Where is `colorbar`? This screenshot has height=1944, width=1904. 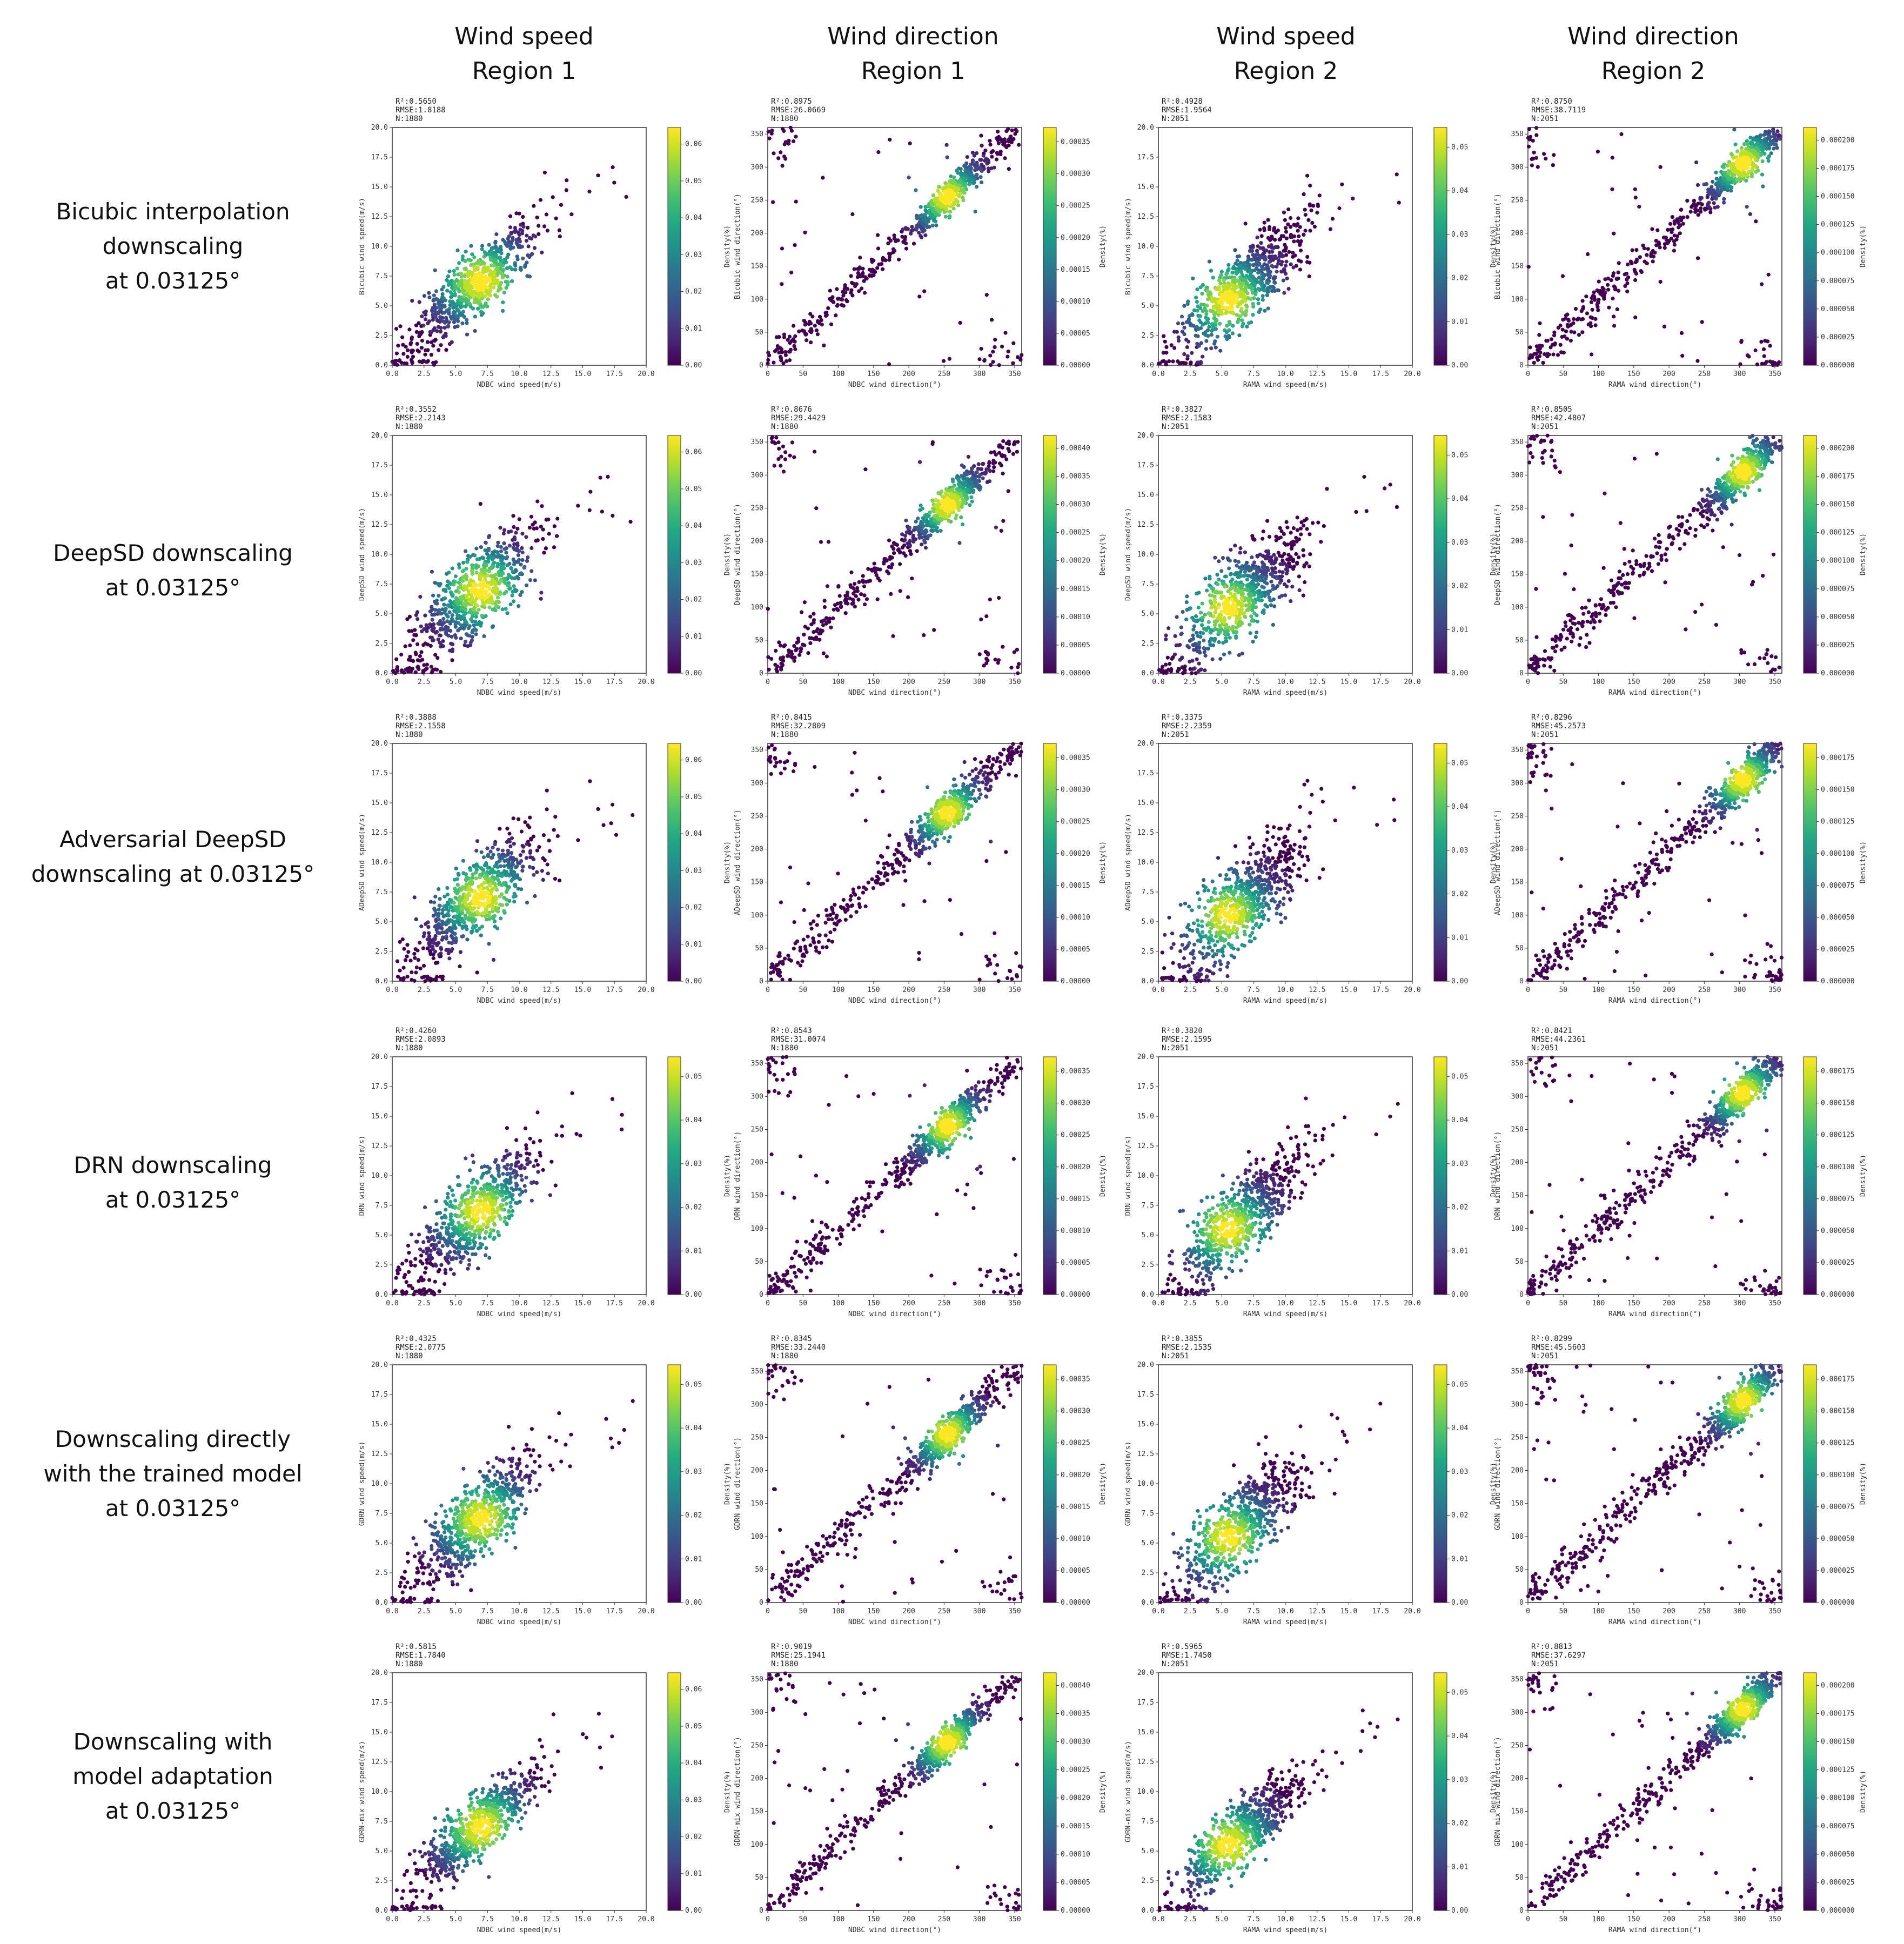 colorbar is located at coordinates (1810, 246).